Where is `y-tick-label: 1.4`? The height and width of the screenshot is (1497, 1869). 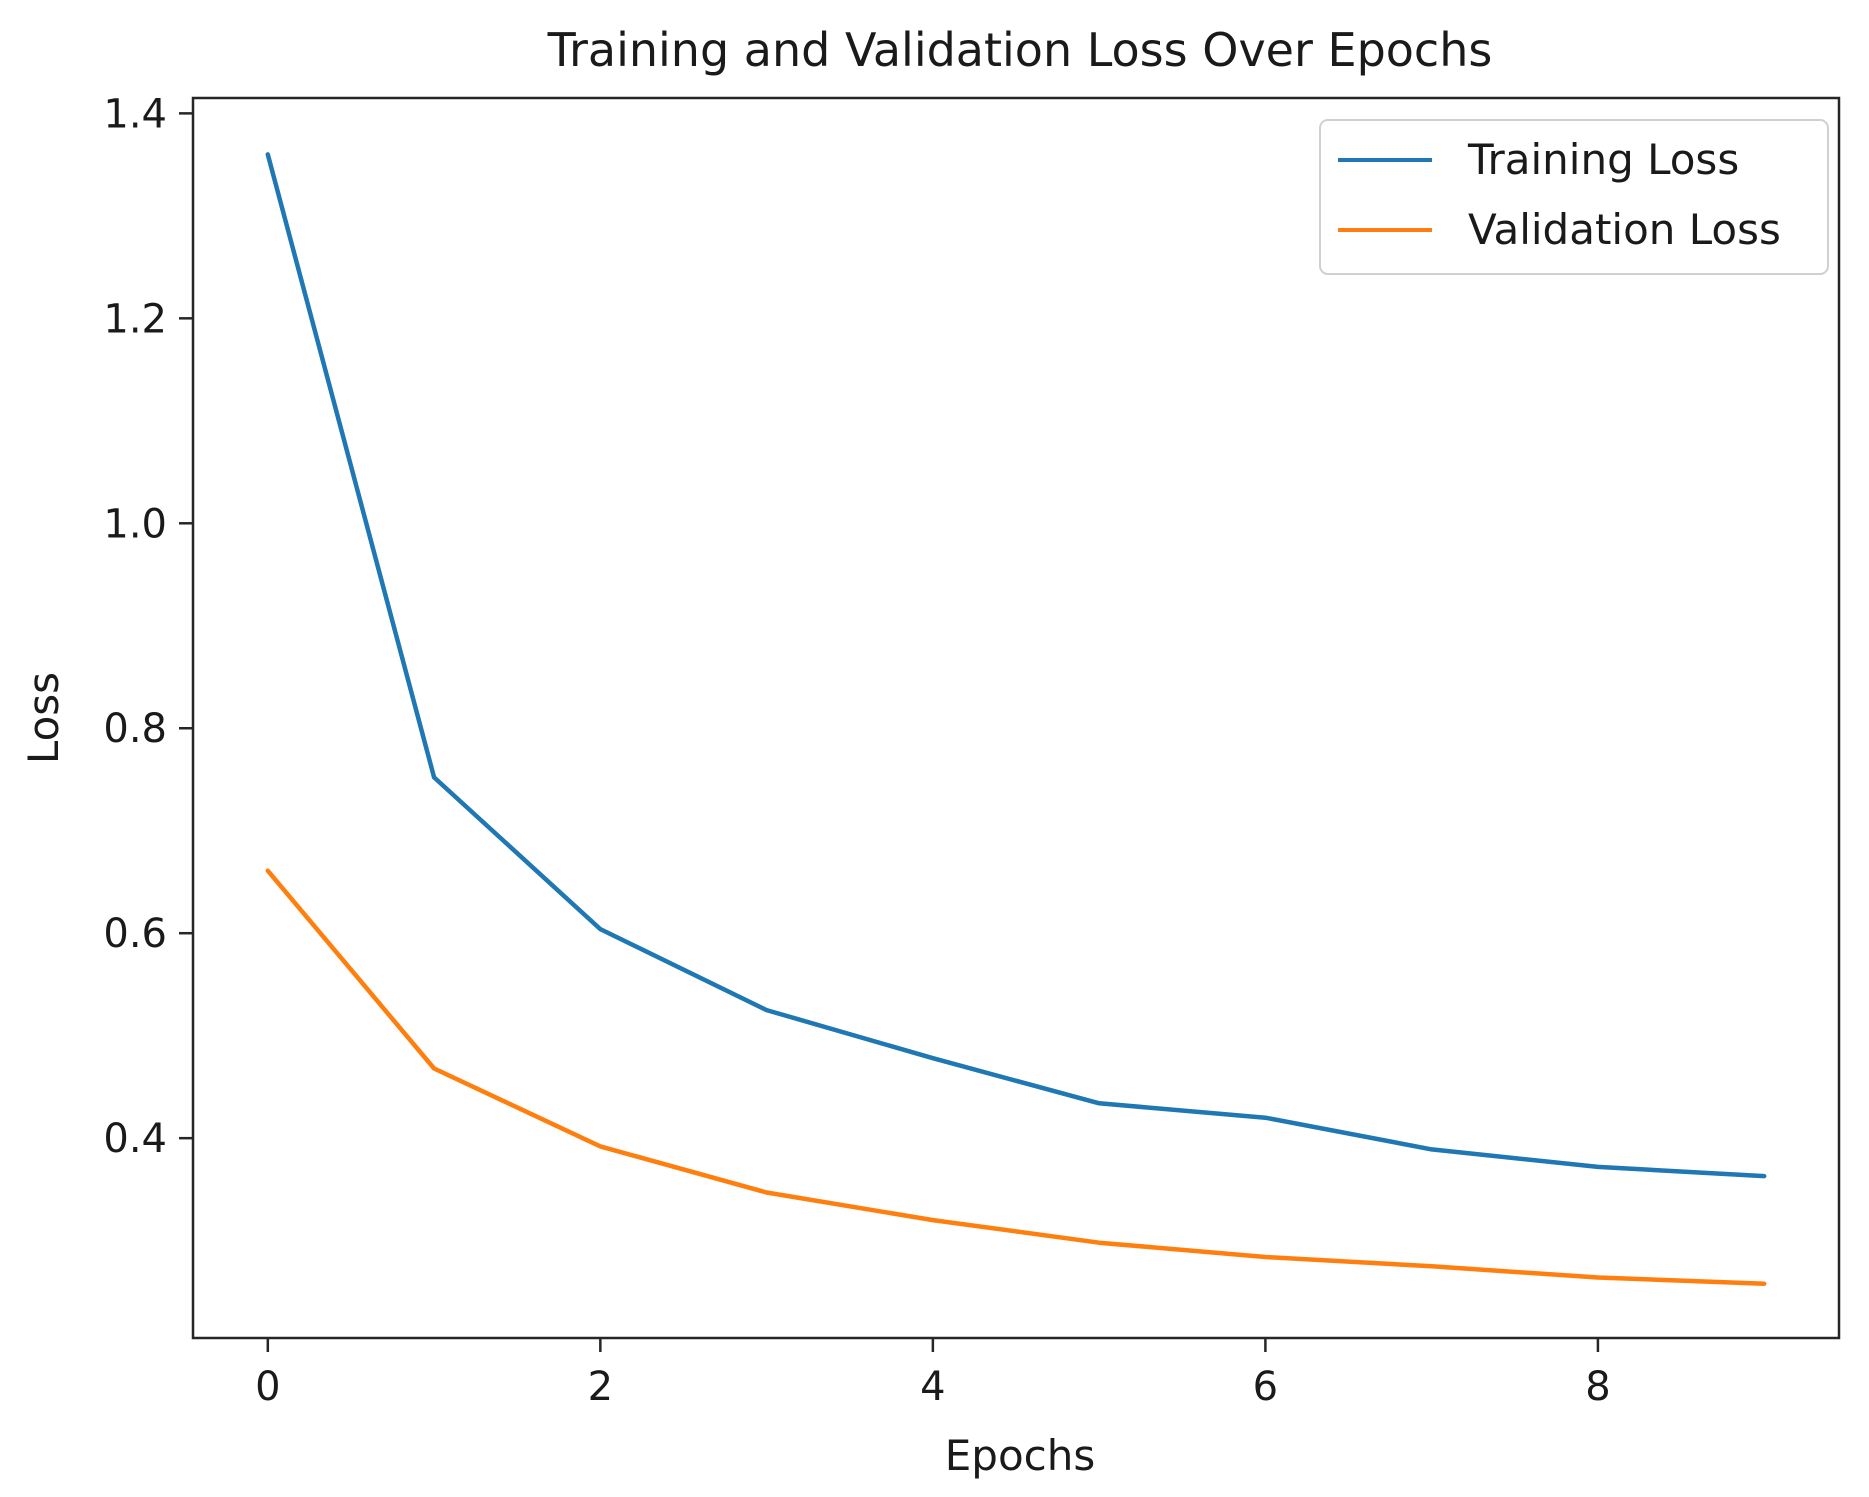
y-tick-label: 1.4 is located at coordinates (135, 114).